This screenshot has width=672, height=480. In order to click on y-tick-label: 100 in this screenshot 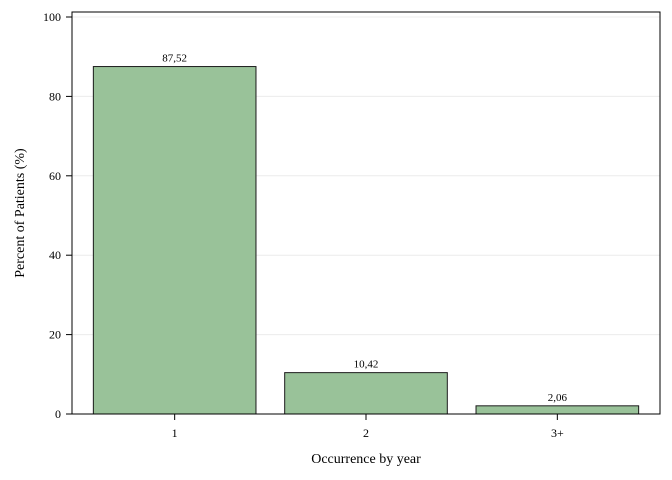, I will do `click(52, 17)`.